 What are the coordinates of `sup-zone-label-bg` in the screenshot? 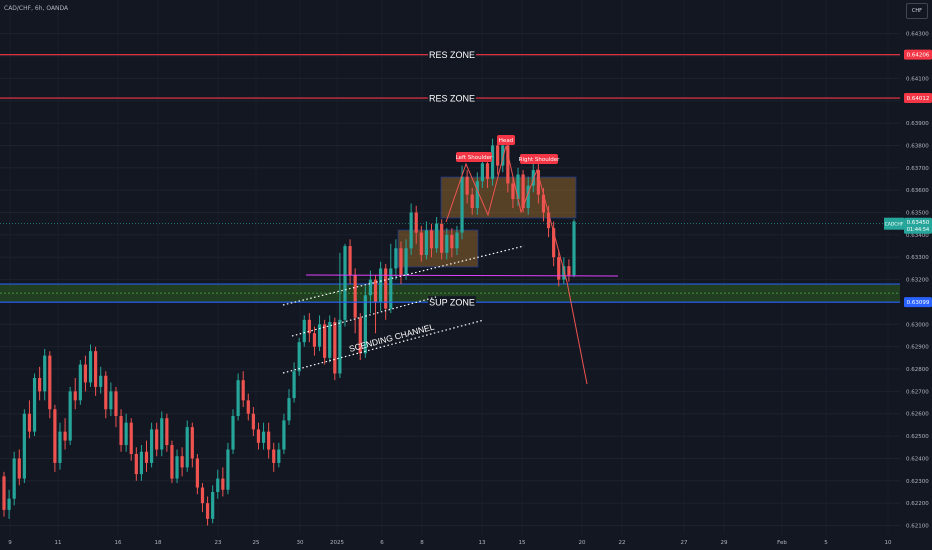 It's located at (452, 302).